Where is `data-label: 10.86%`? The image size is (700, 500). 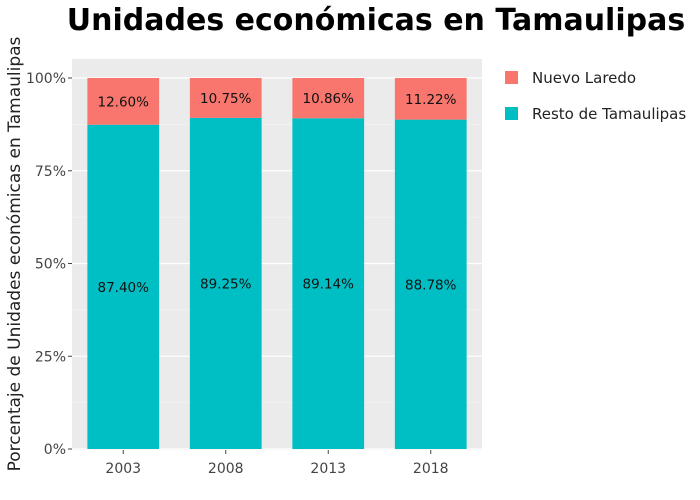 data-label: 10.86% is located at coordinates (329, 99).